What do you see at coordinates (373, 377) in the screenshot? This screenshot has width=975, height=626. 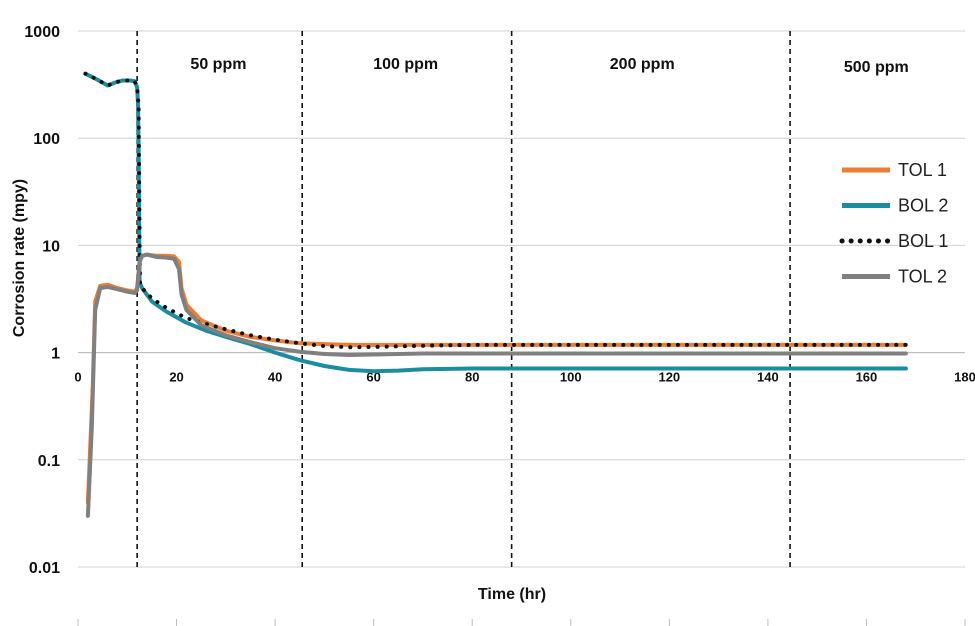 I see `x-tick-label: 60` at bounding box center [373, 377].